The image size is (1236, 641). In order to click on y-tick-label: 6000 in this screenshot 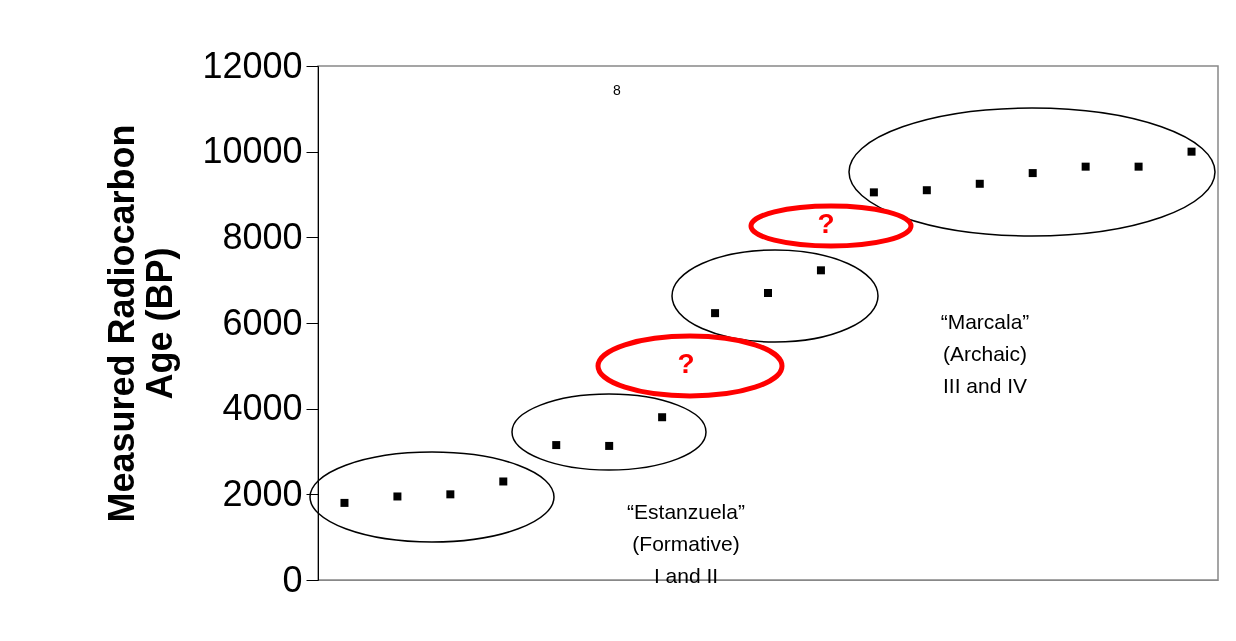, I will do `click(262, 322)`.